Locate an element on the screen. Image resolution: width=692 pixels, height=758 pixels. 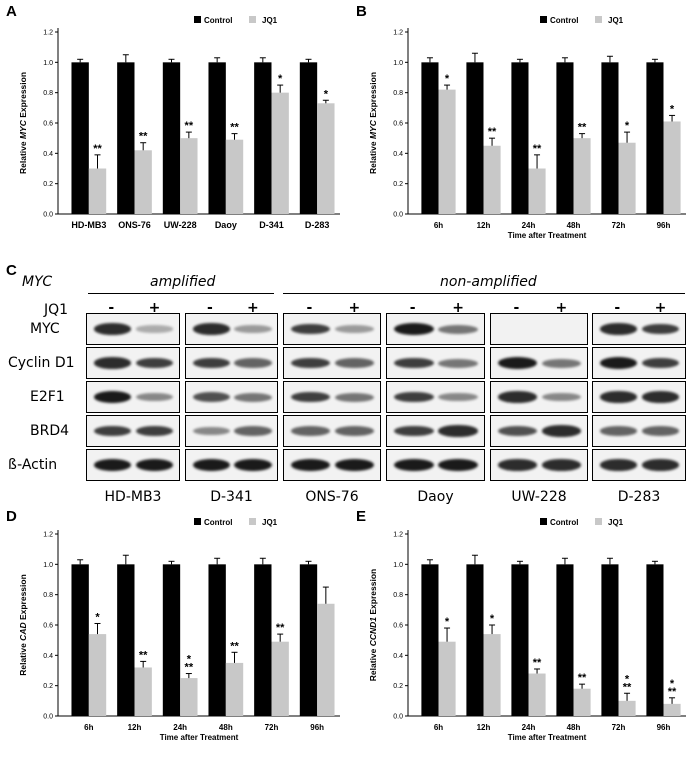
treatment-plus: + is located at coordinates (458, 308).